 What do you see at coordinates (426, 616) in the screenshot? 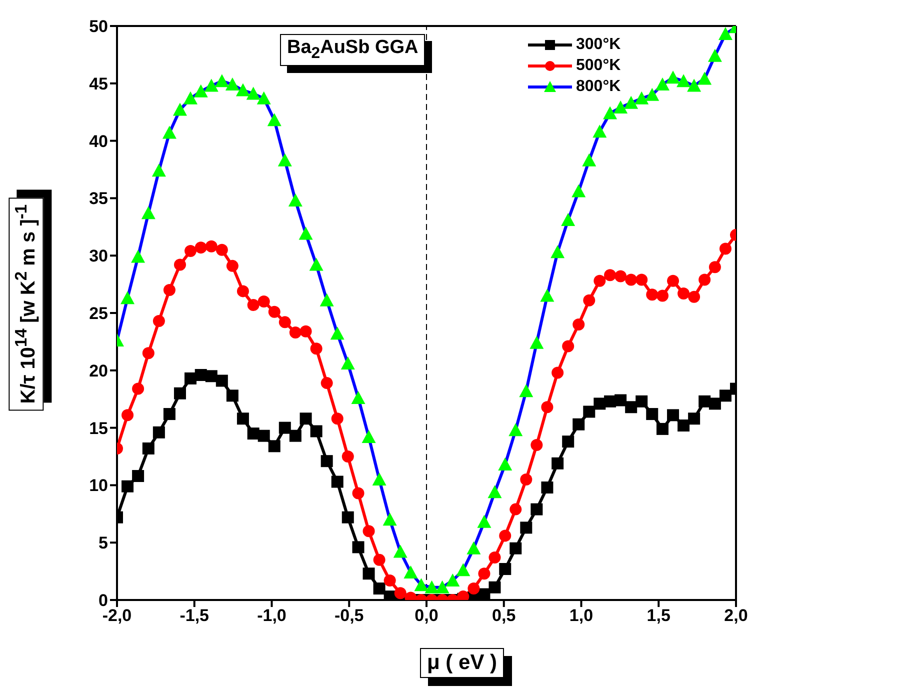
I see `x-tick-label: 0,0` at bounding box center [426, 616].